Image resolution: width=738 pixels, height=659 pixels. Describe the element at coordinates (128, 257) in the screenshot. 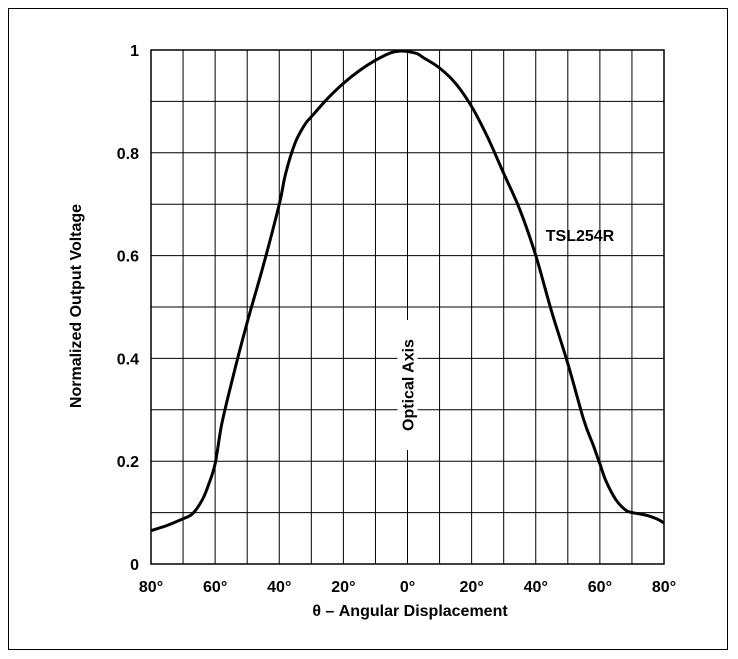

I see `y-tick-label: 0.6` at that location.